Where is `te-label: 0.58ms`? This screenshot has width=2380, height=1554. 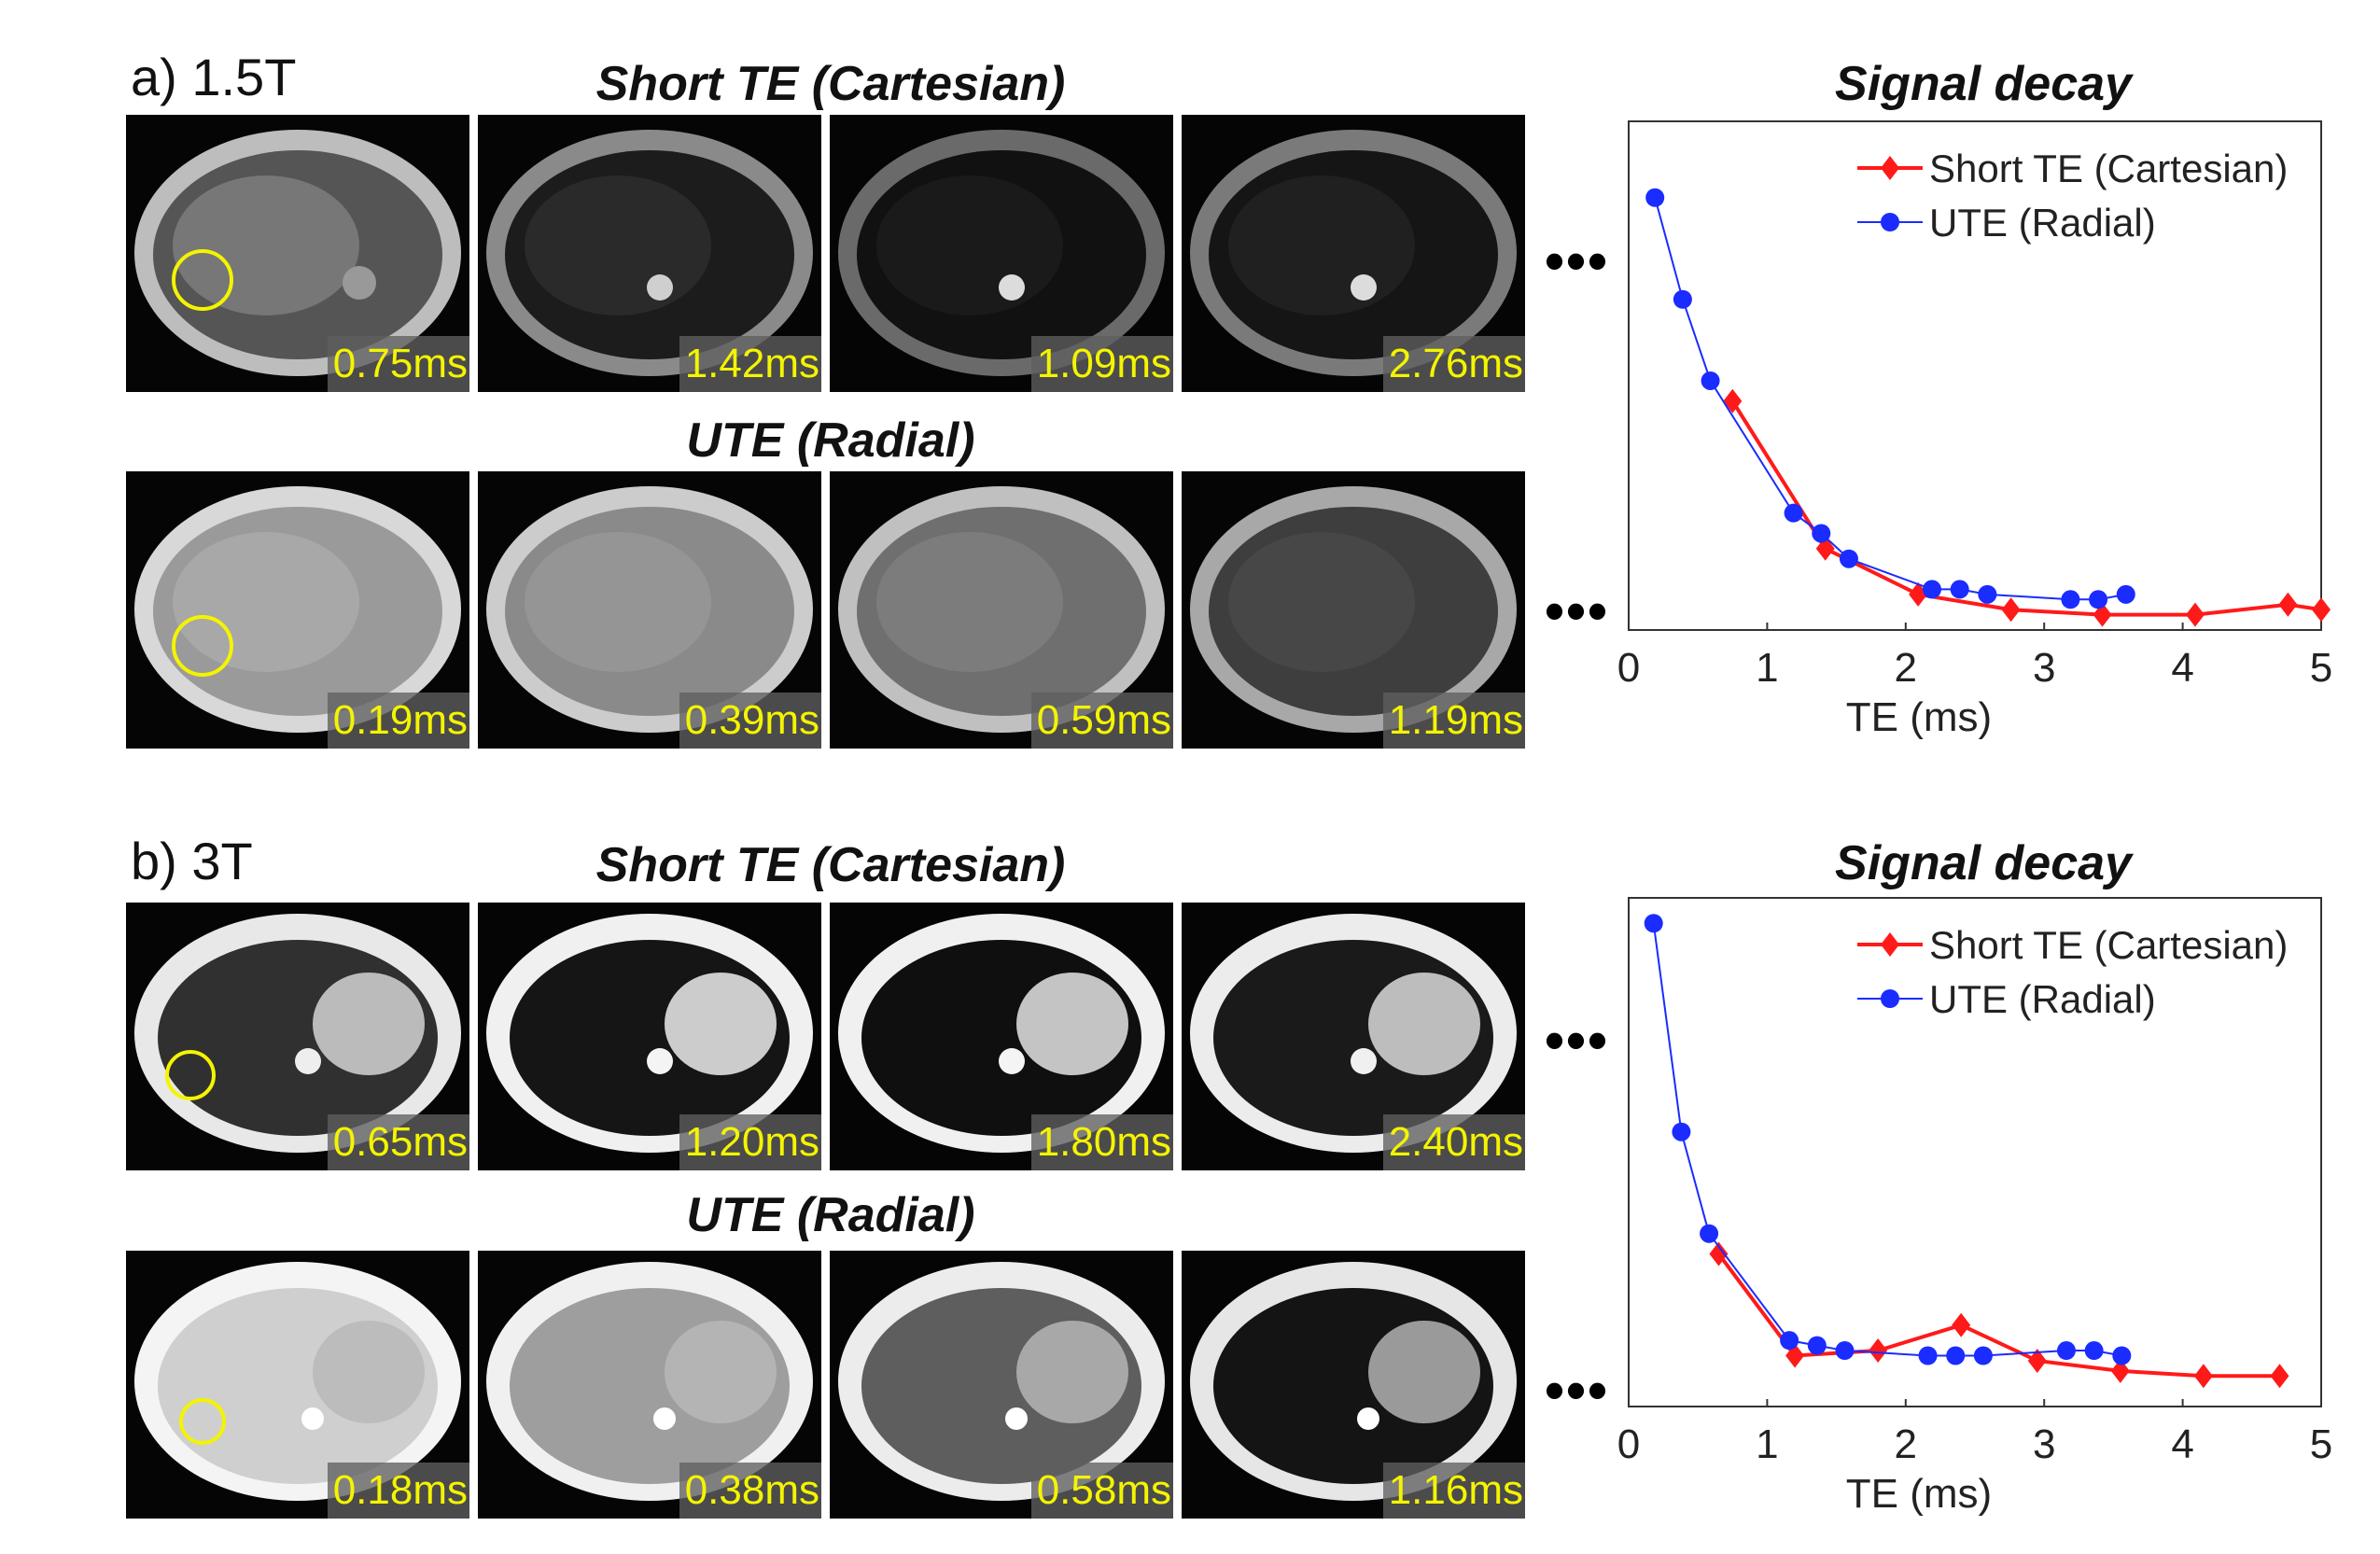 te-label: 0.58ms is located at coordinates (1102, 1491).